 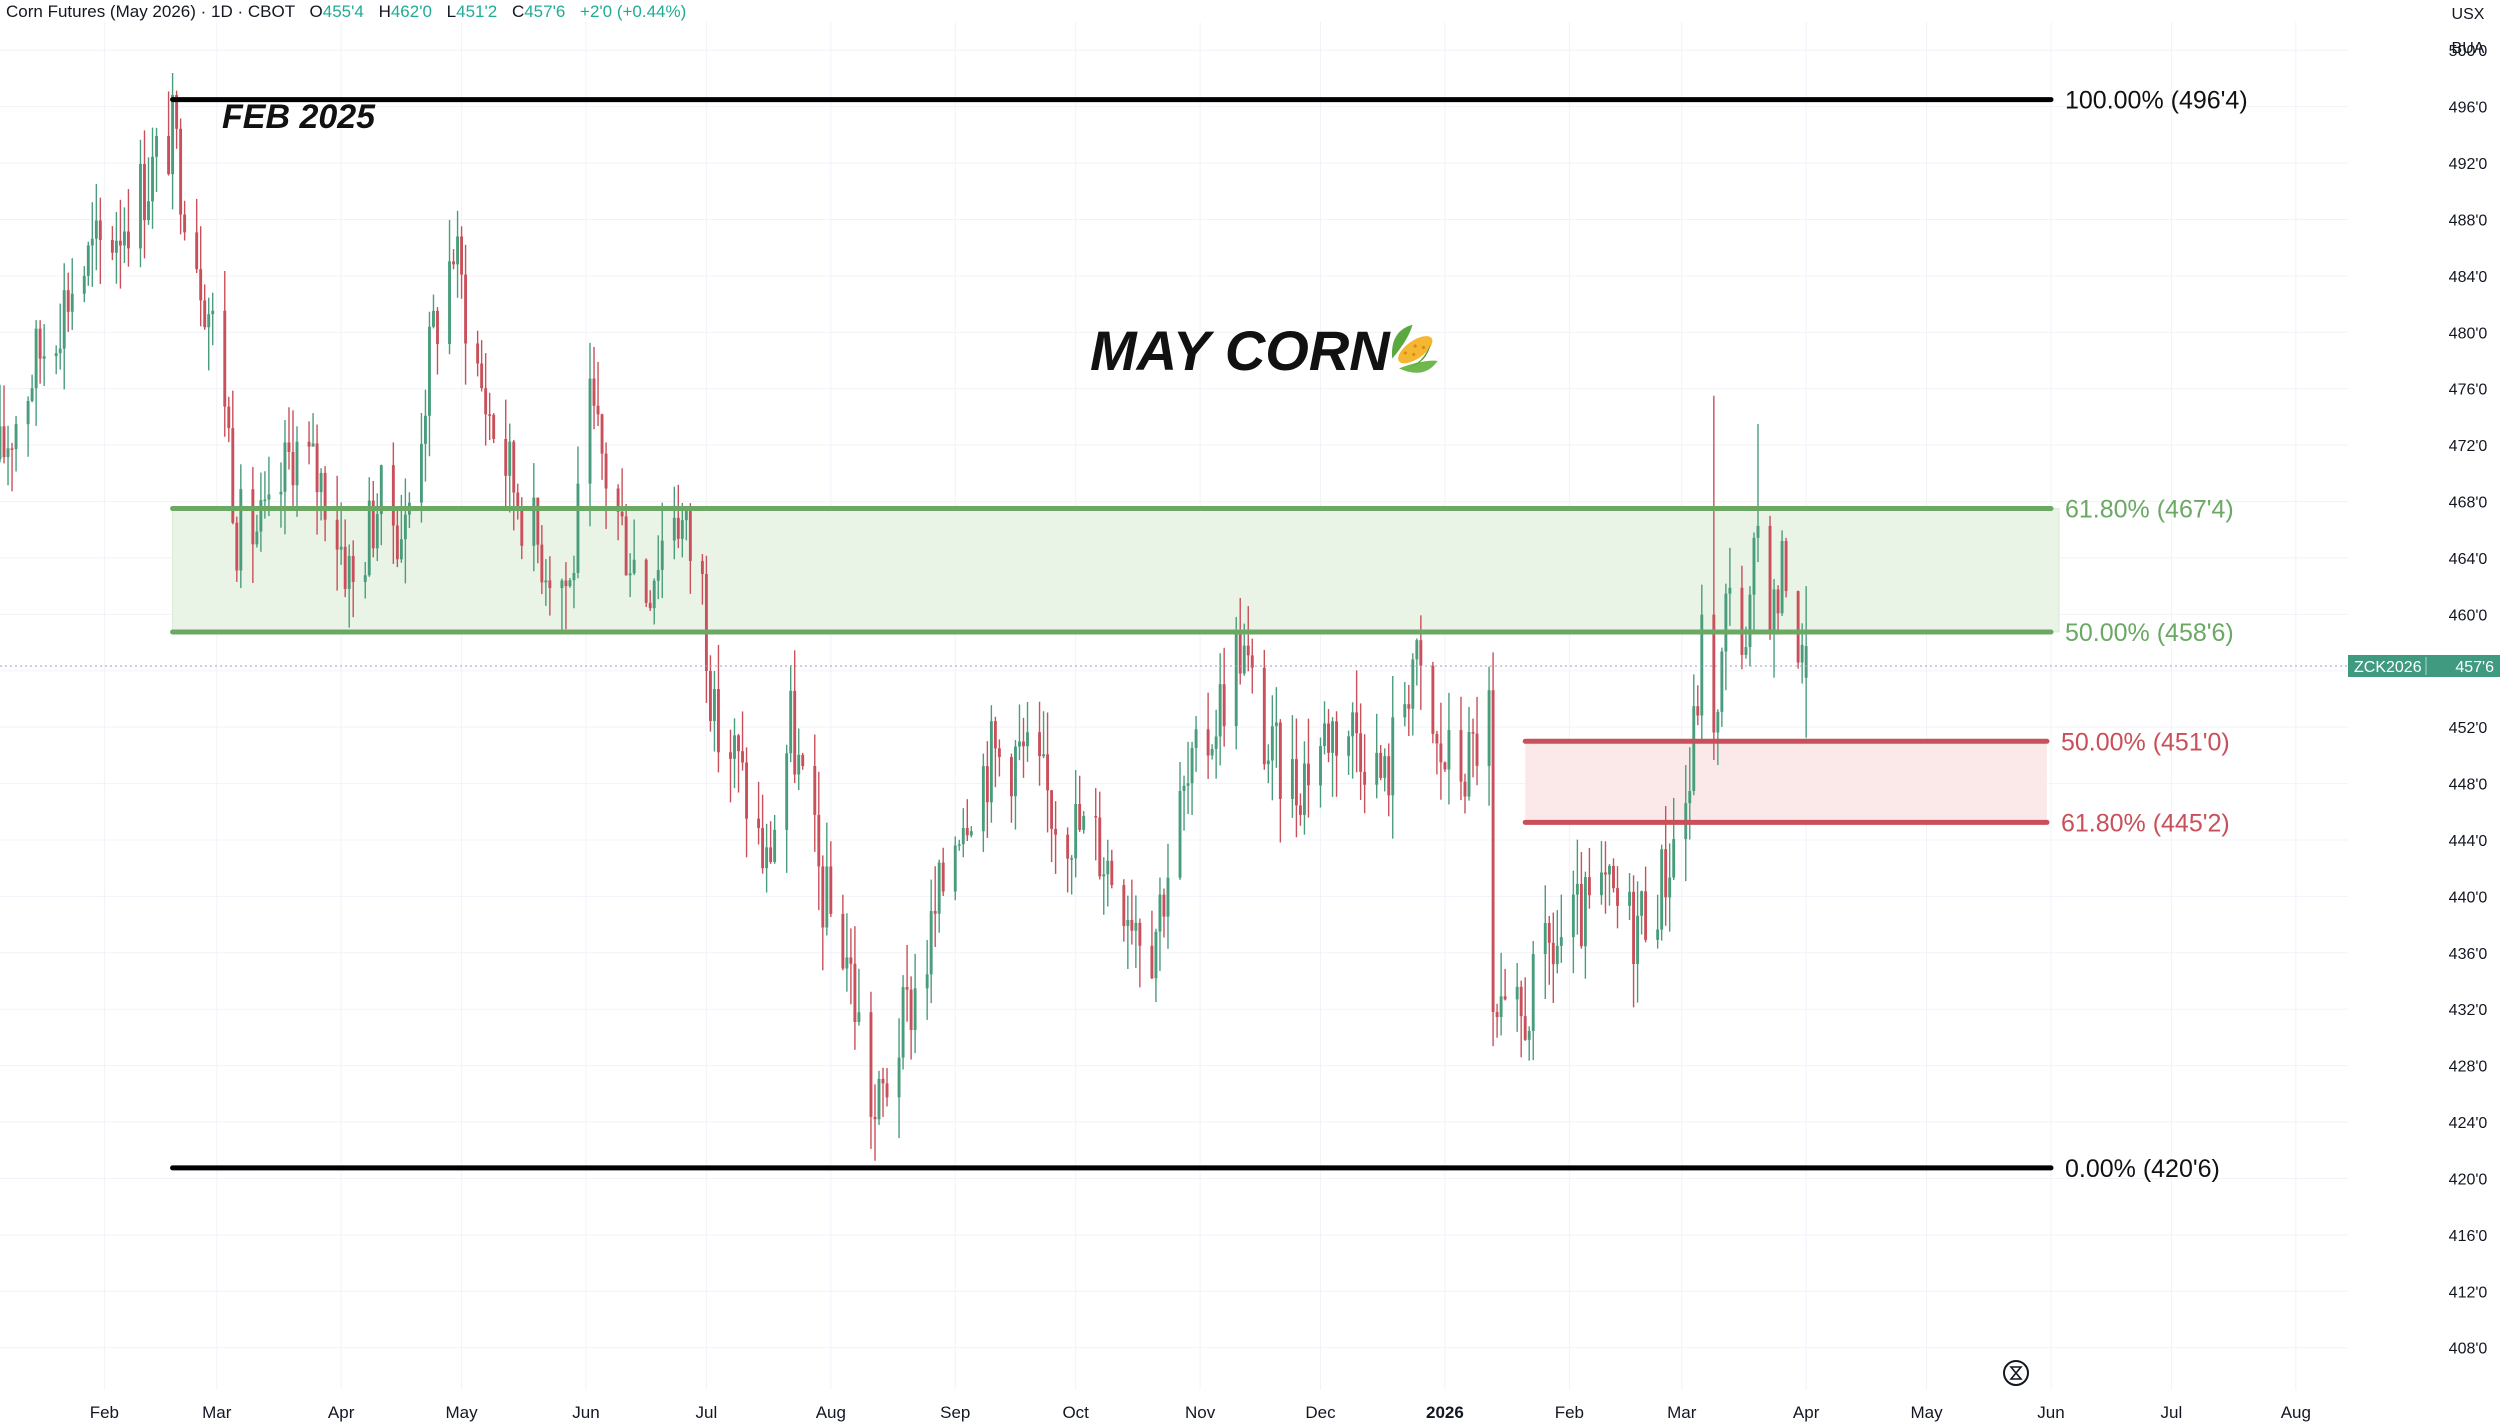 I want to click on open-value: 455'4, so click(x=343, y=11).